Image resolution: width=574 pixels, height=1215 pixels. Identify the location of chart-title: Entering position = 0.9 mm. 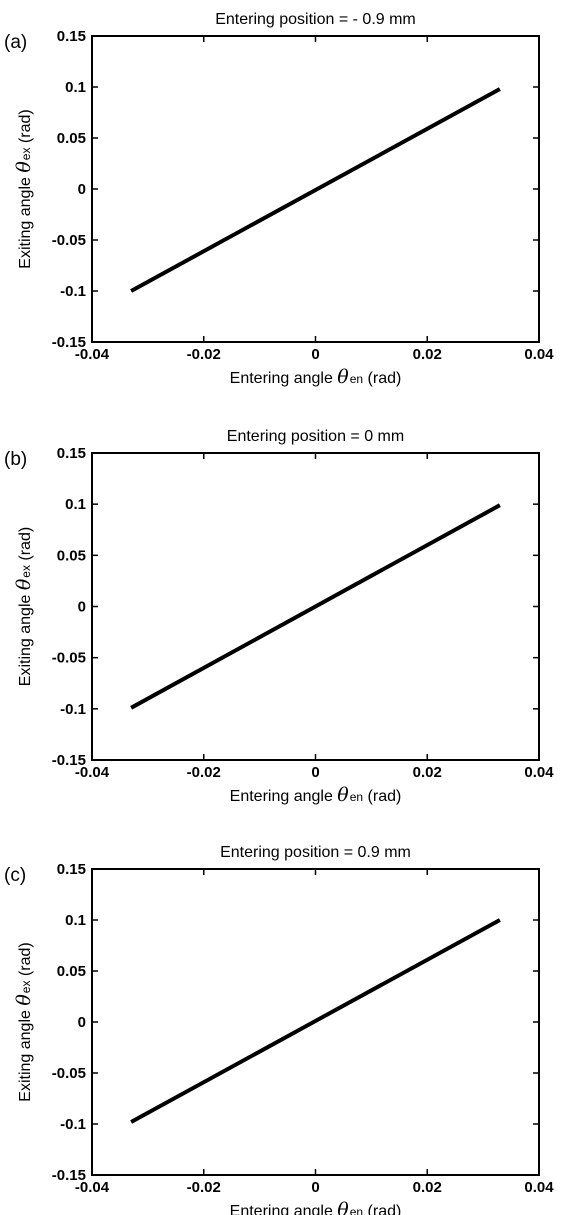
(315, 852).